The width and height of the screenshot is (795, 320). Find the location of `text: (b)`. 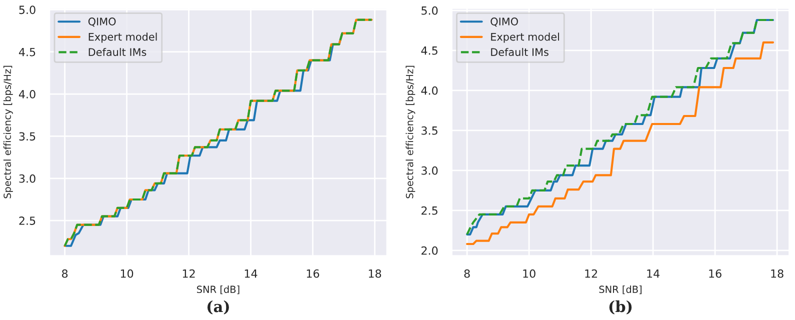

text: (b) is located at coordinates (620, 307).